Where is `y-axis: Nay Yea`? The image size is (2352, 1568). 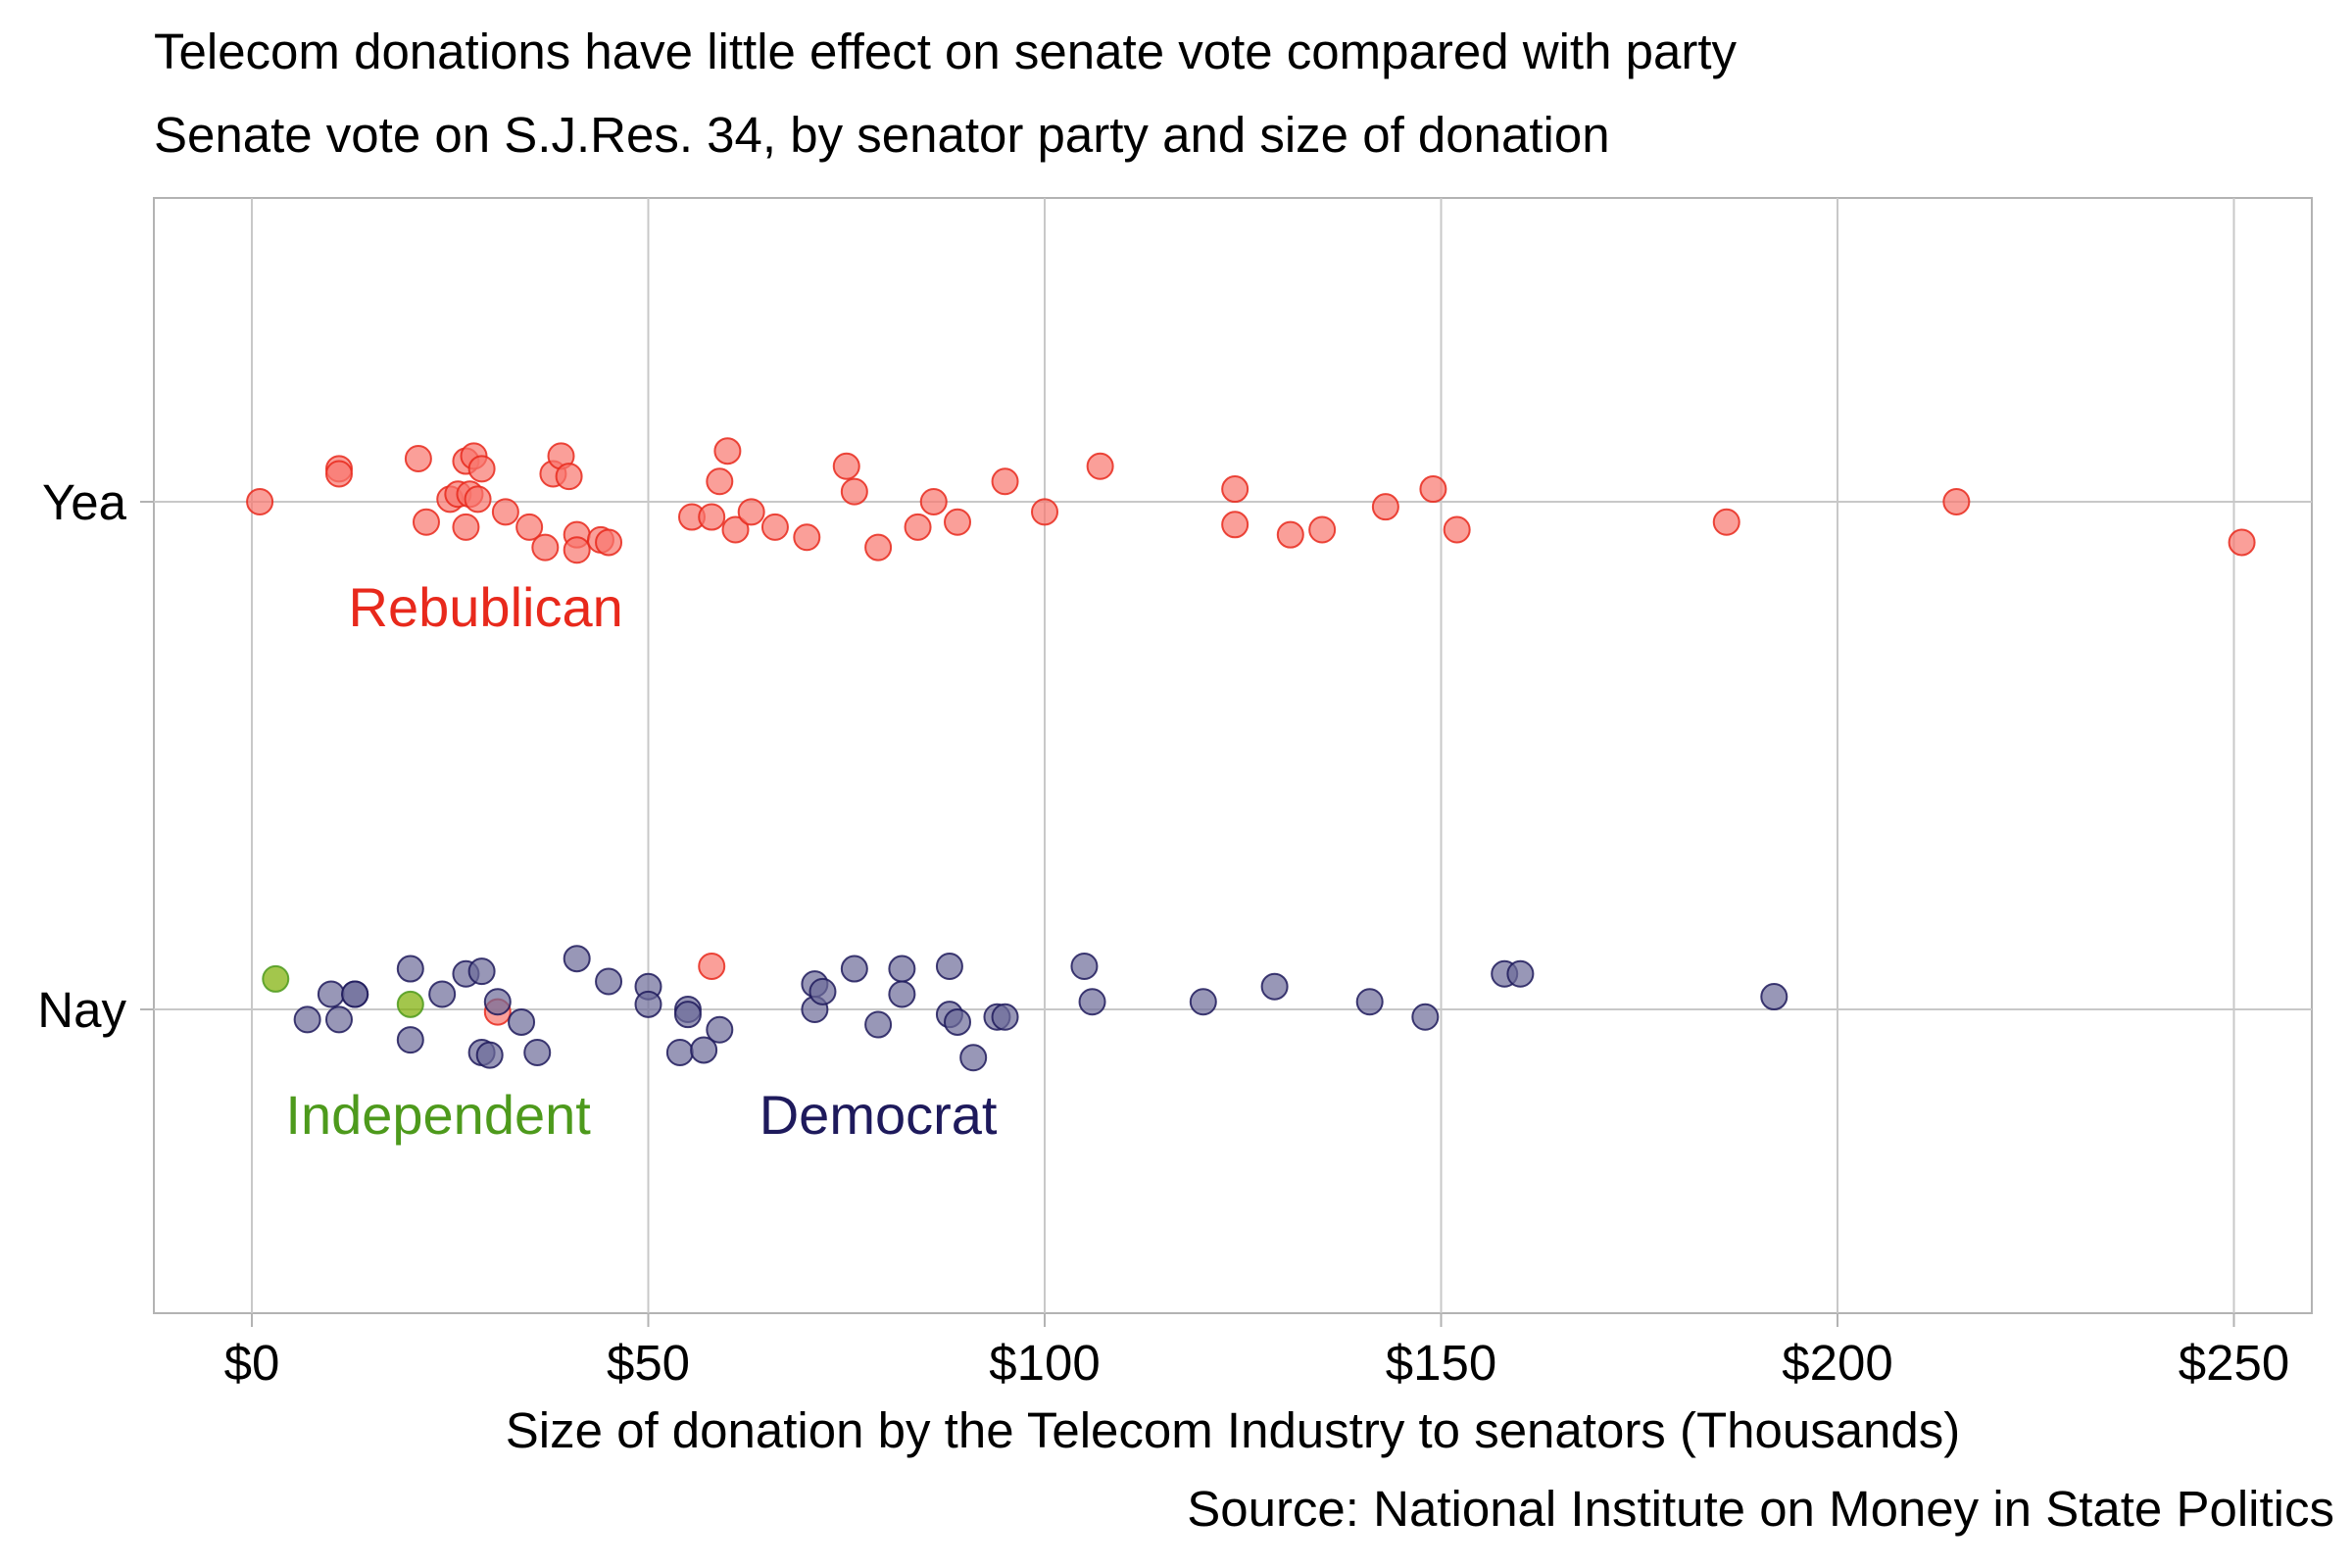 y-axis: Nay Yea is located at coordinates (95, 756).